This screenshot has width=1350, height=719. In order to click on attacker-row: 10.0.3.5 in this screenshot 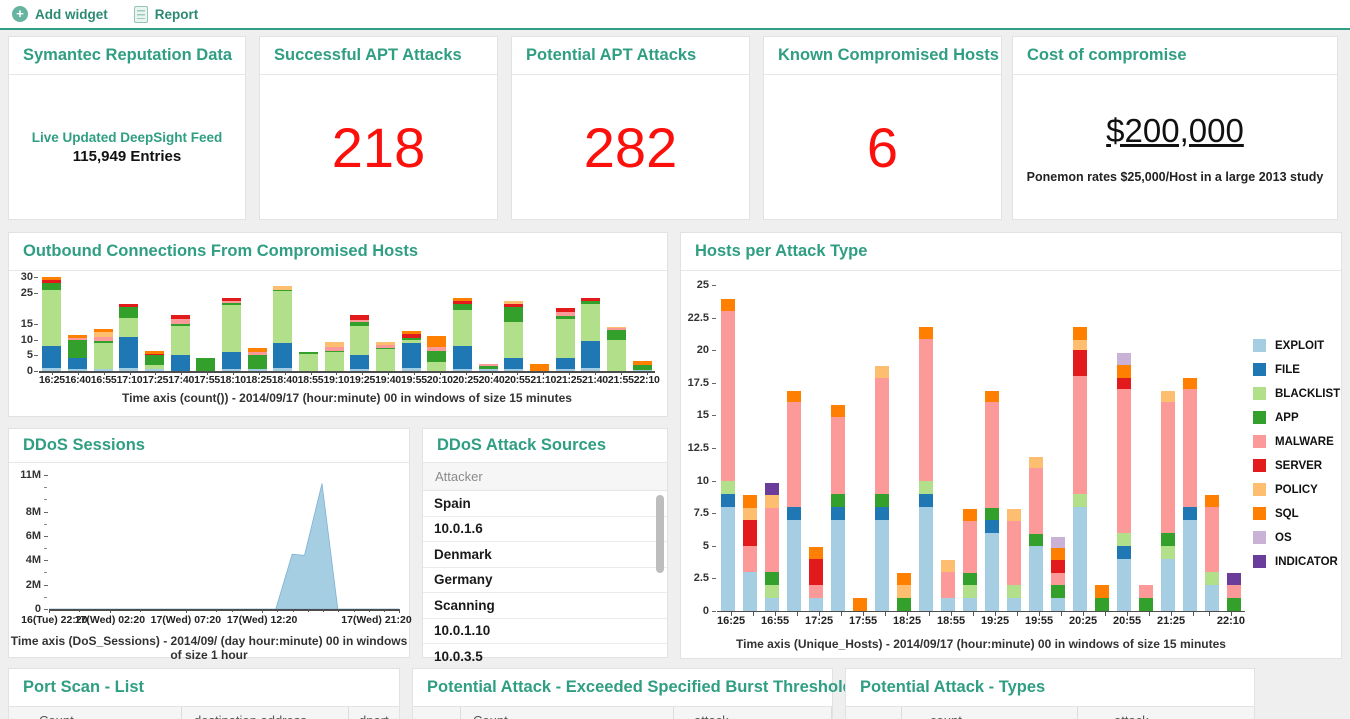, I will do `click(545, 657)`.